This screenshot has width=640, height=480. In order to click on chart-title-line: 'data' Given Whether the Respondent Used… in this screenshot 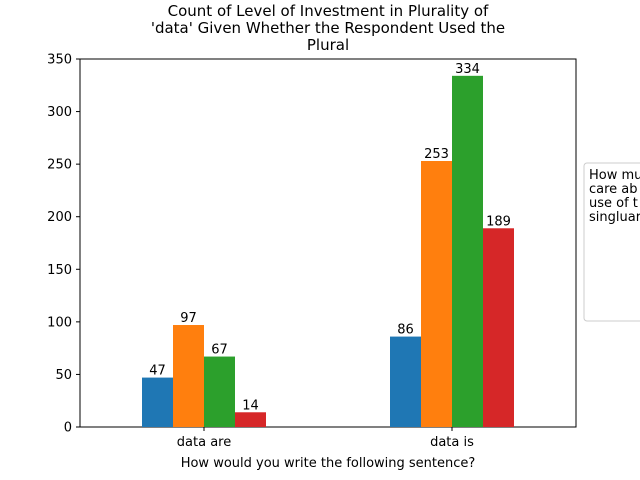, I will do `click(328, 28)`.